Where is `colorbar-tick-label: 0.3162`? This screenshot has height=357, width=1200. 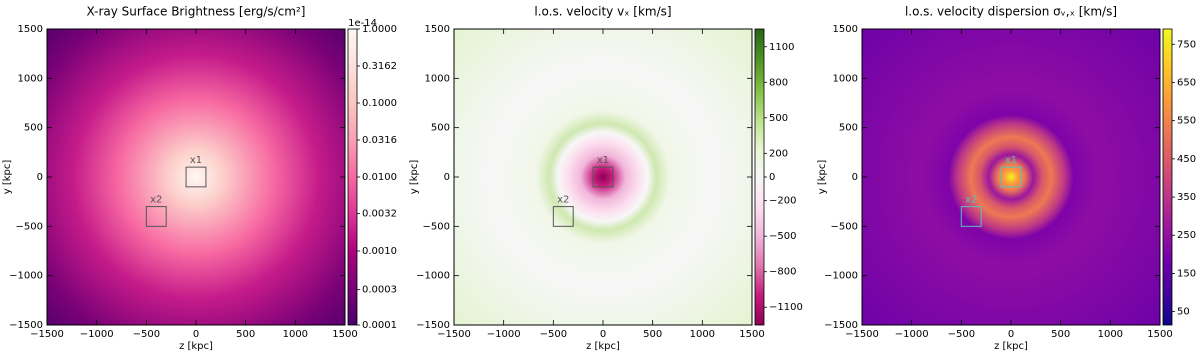 colorbar-tick-label: 0.3162 is located at coordinates (379, 66).